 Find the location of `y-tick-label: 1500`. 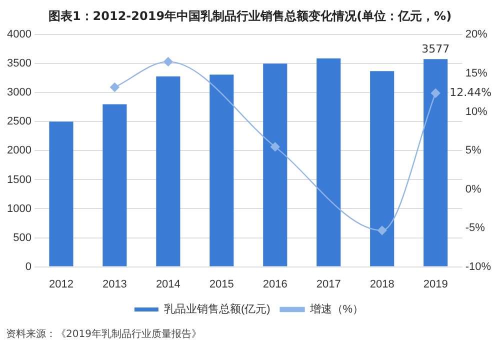

y-tick-label: 1500 is located at coordinates (19, 180).